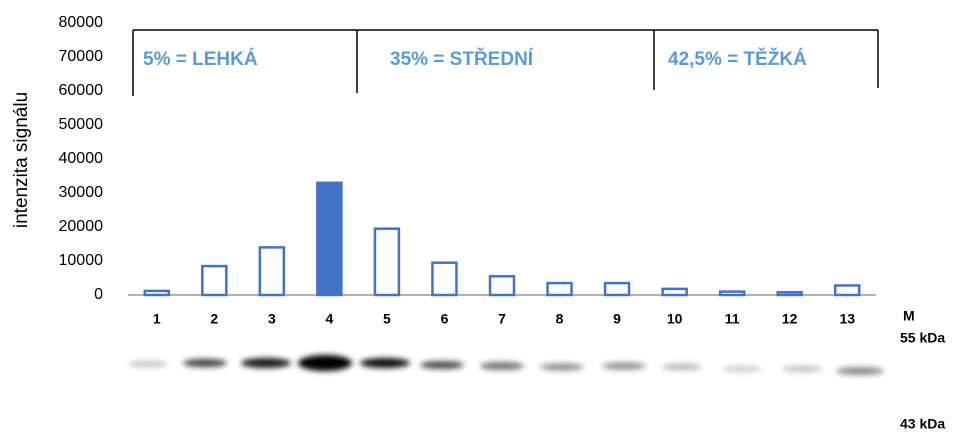 Image resolution: width=960 pixels, height=435 pixels. Describe the element at coordinates (81, 260) in the screenshot. I see `y-tick-label: 10000` at that location.